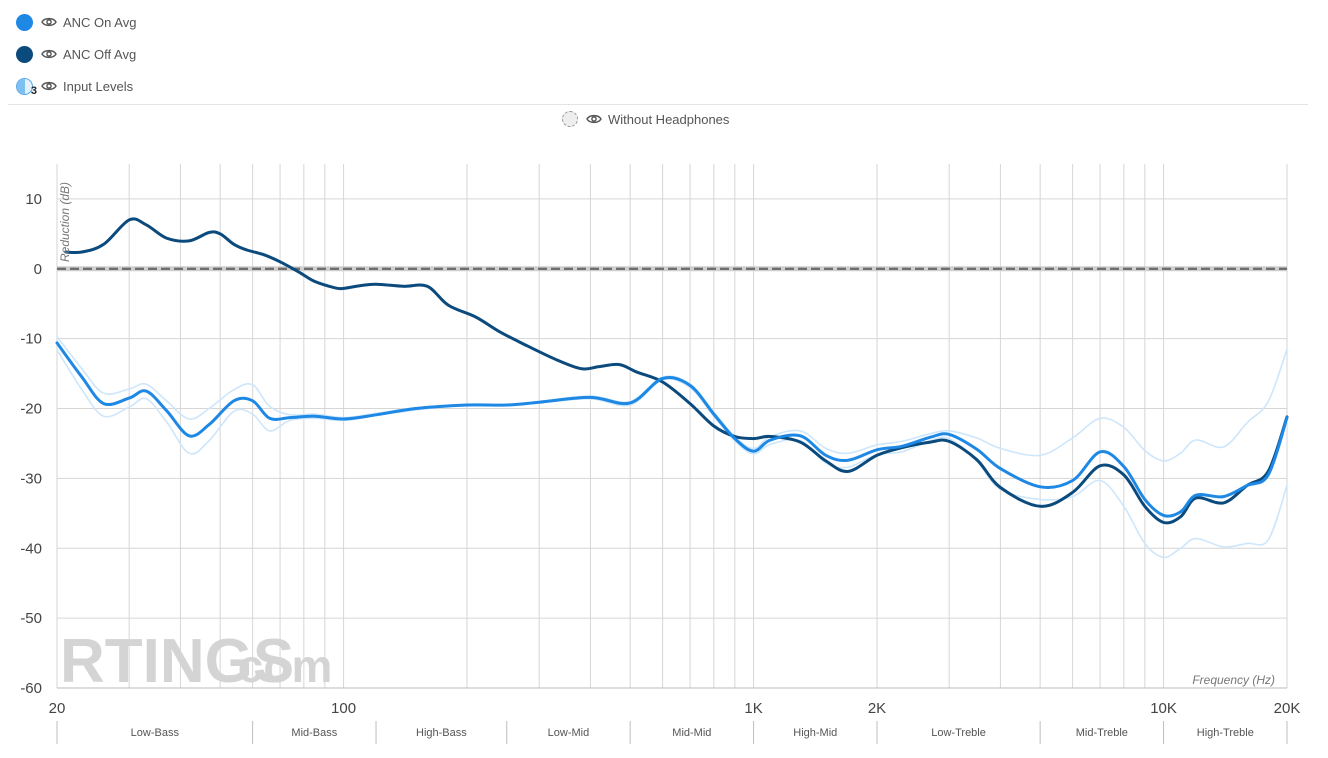  Describe the element at coordinates (441, 733) in the screenshot. I see `band-label: High-Bass` at that location.